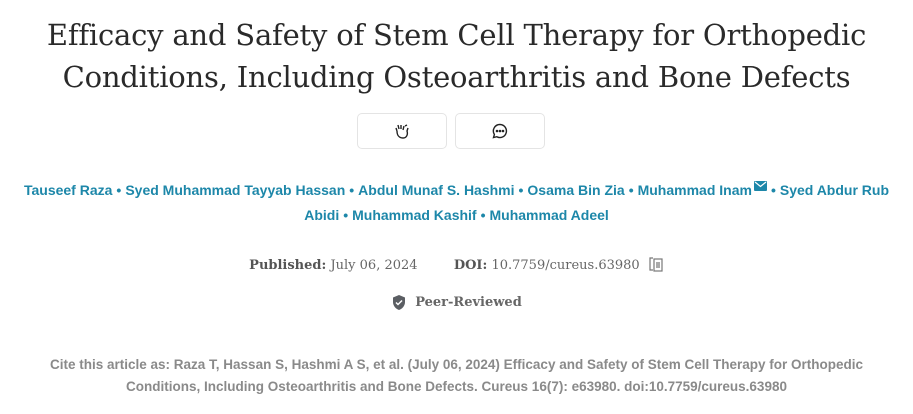 The image size is (913, 414). I want to click on comment-button, so click(500, 131).